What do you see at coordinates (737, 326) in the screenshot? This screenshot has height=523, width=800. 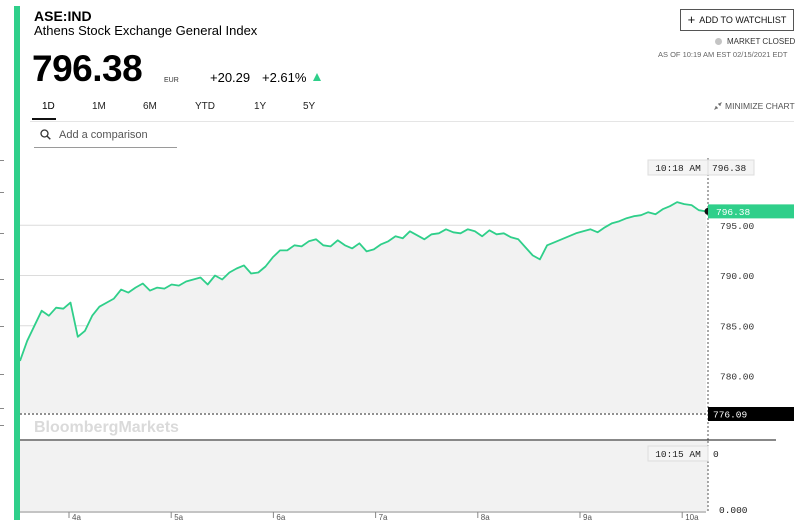 I see `y-axis-tick-label: 785.00` at bounding box center [737, 326].